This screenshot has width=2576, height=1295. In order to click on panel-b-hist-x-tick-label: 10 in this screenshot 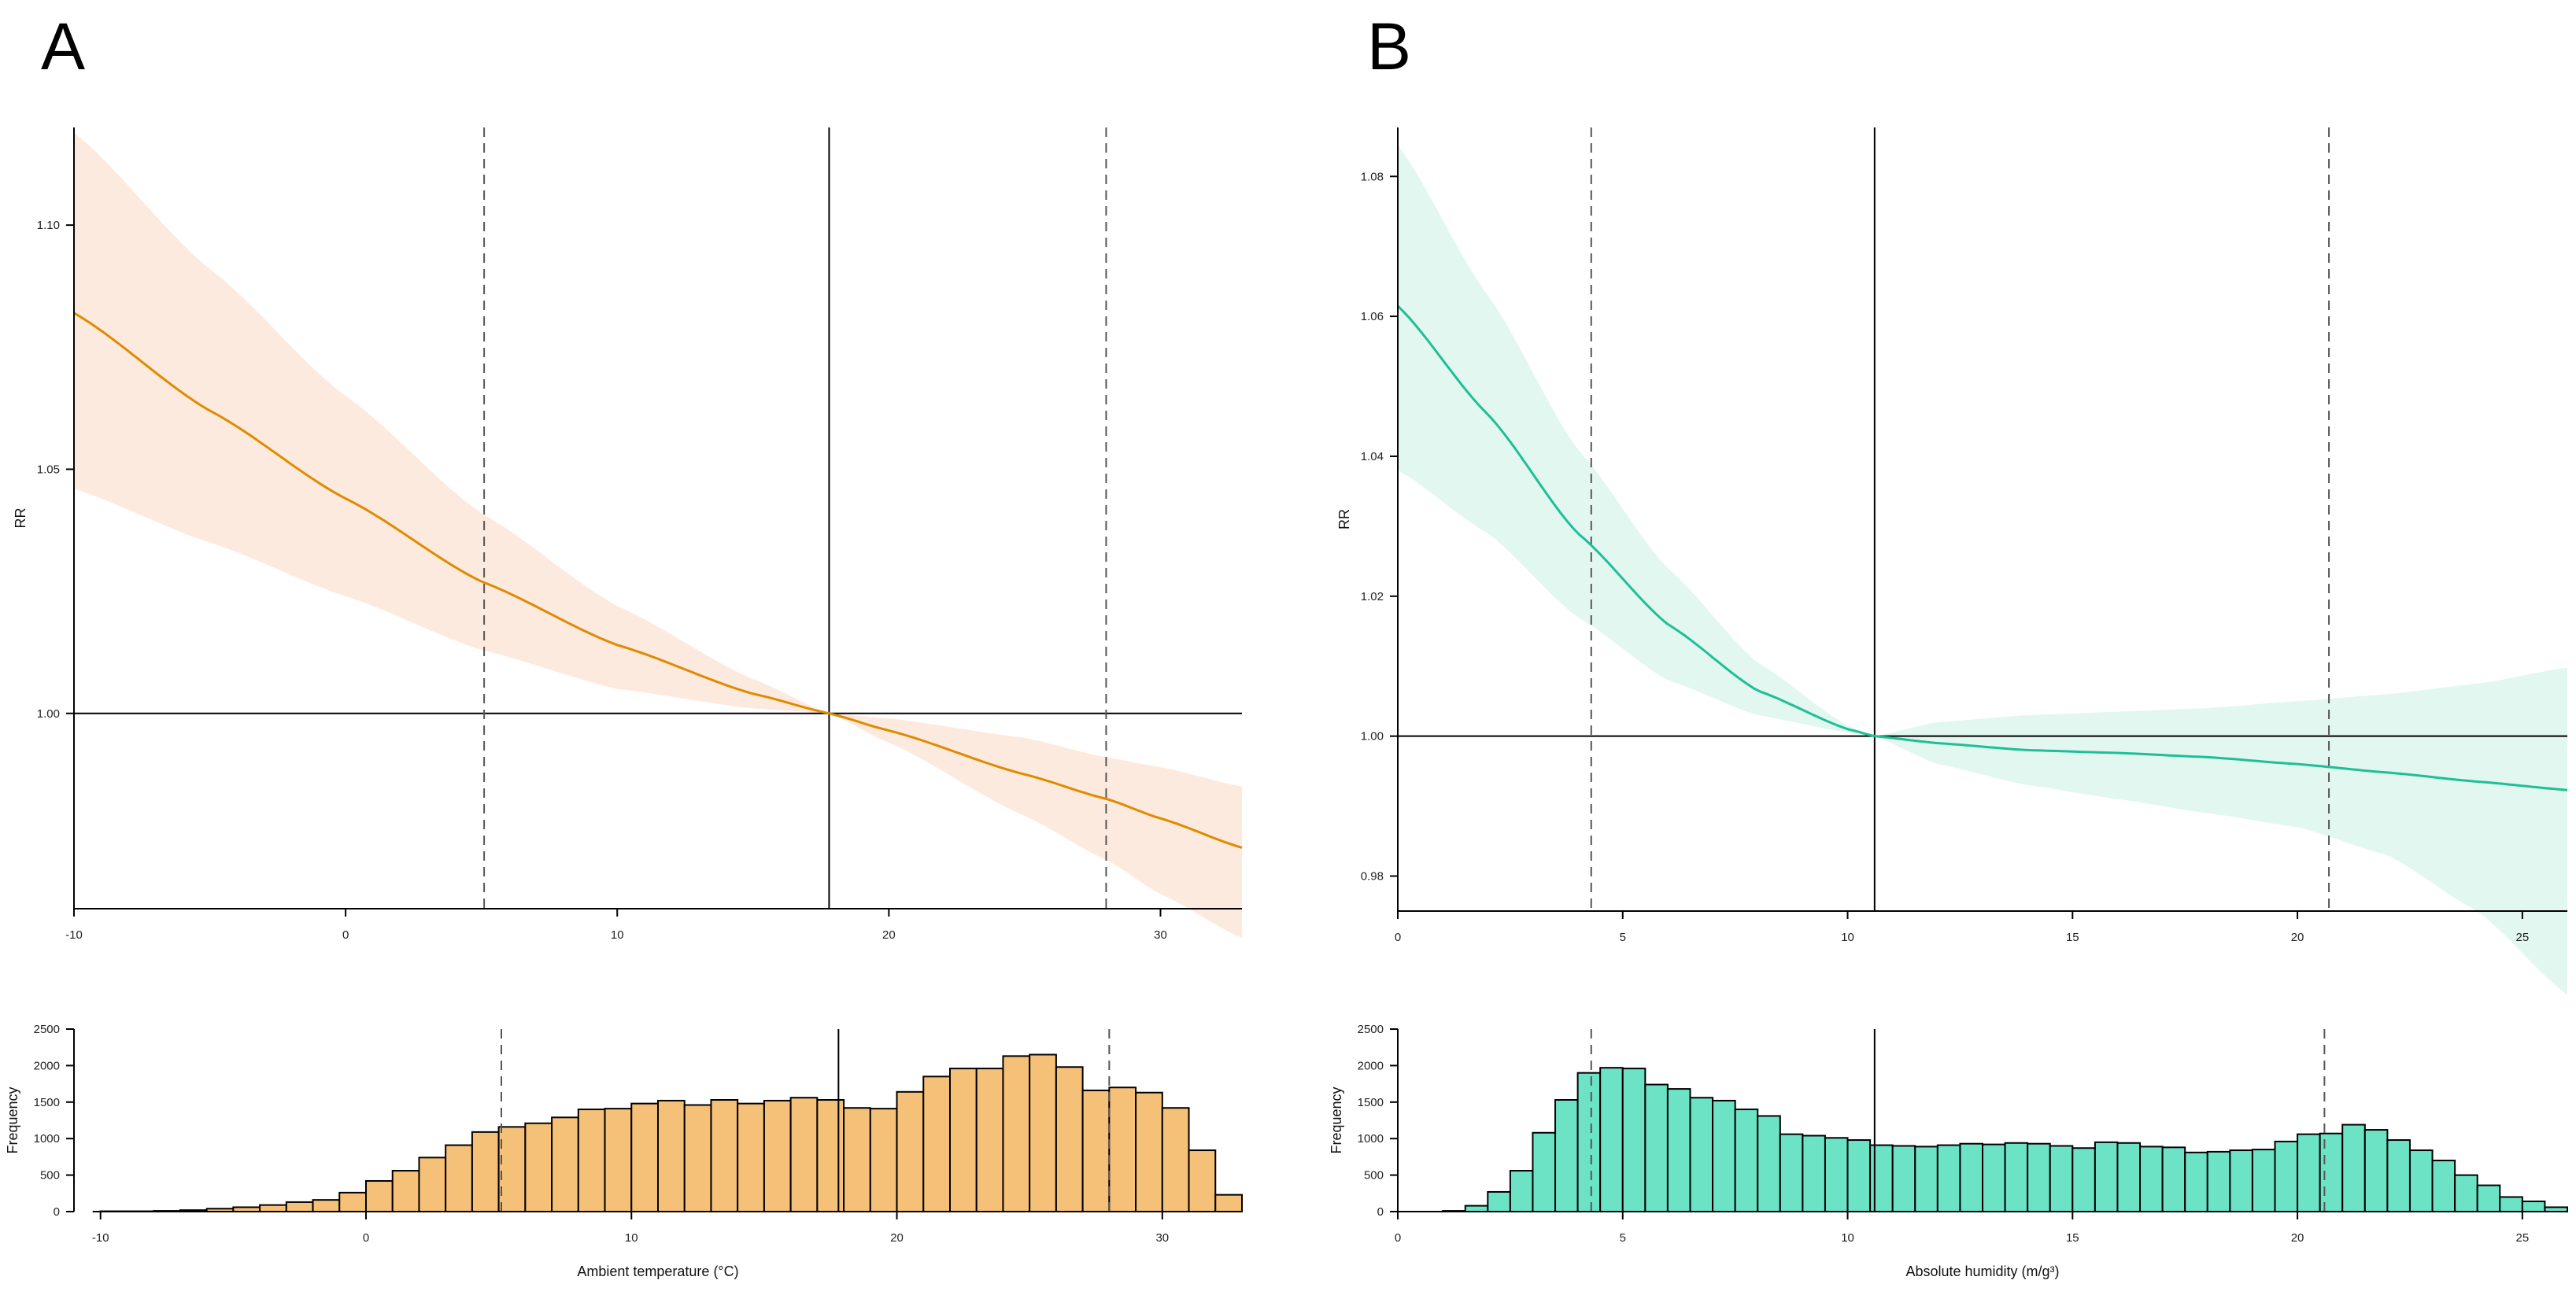, I will do `click(1847, 1238)`.